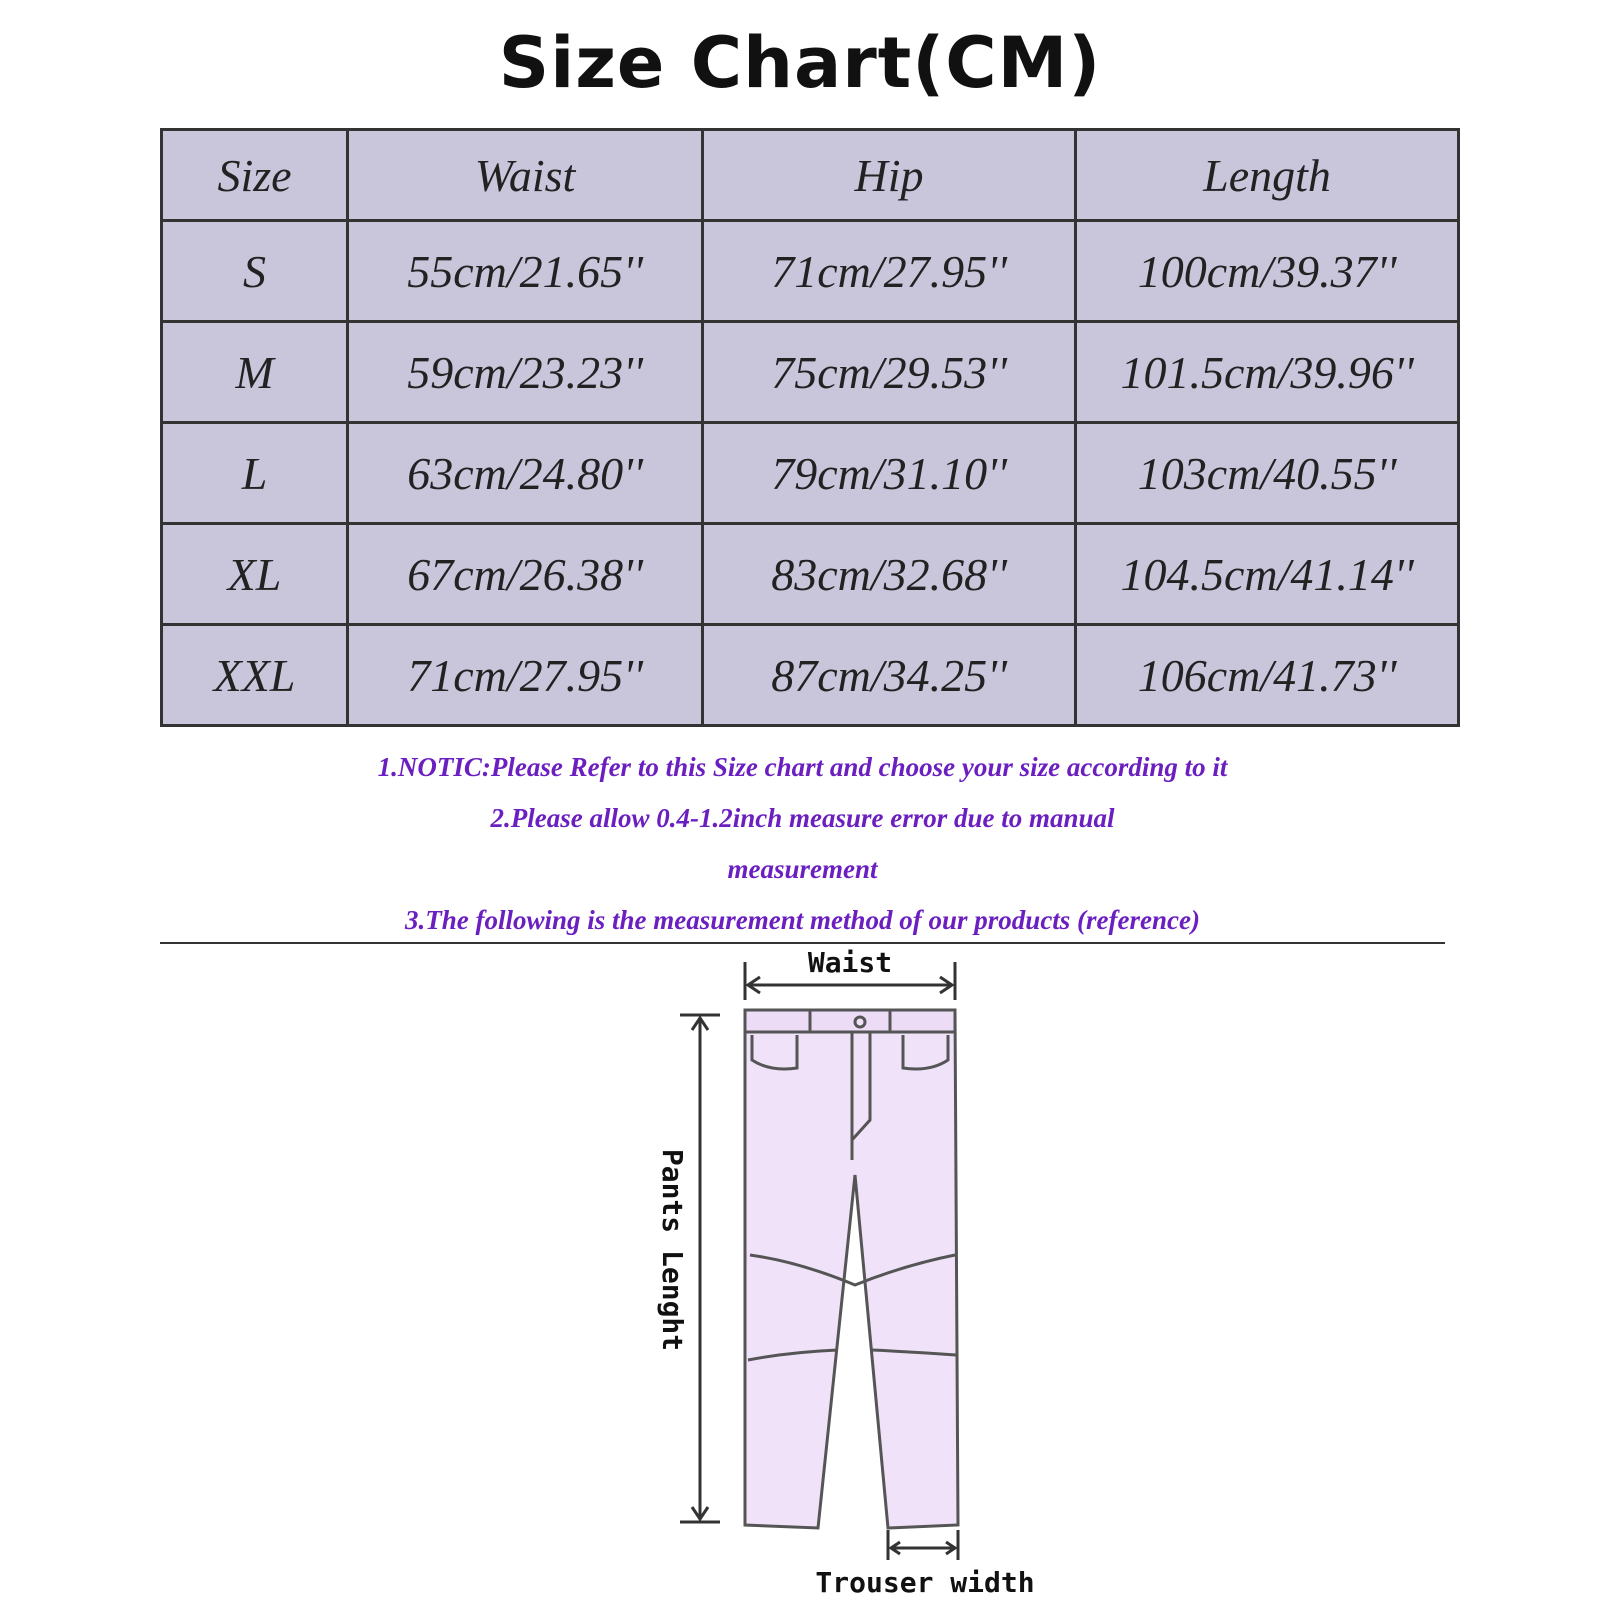  What do you see at coordinates (850, 962) in the screenshot?
I see `waist-label: Waist` at bounding box center [850, 962].